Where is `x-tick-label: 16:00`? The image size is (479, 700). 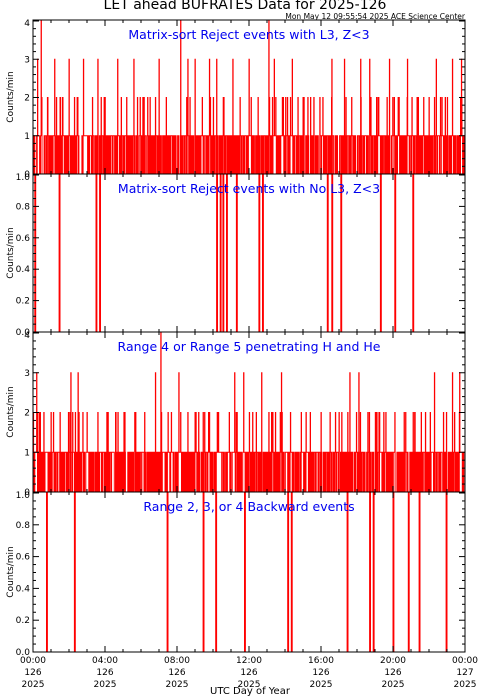 x-tick-label: 16:00 is located at coordinates (321, 661).